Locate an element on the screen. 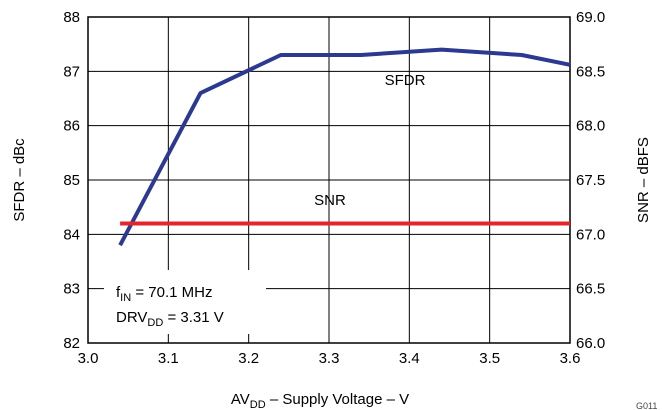 The image size is (662, 410). x-tick-label: 3.1 is located at coordinates (168, 358).